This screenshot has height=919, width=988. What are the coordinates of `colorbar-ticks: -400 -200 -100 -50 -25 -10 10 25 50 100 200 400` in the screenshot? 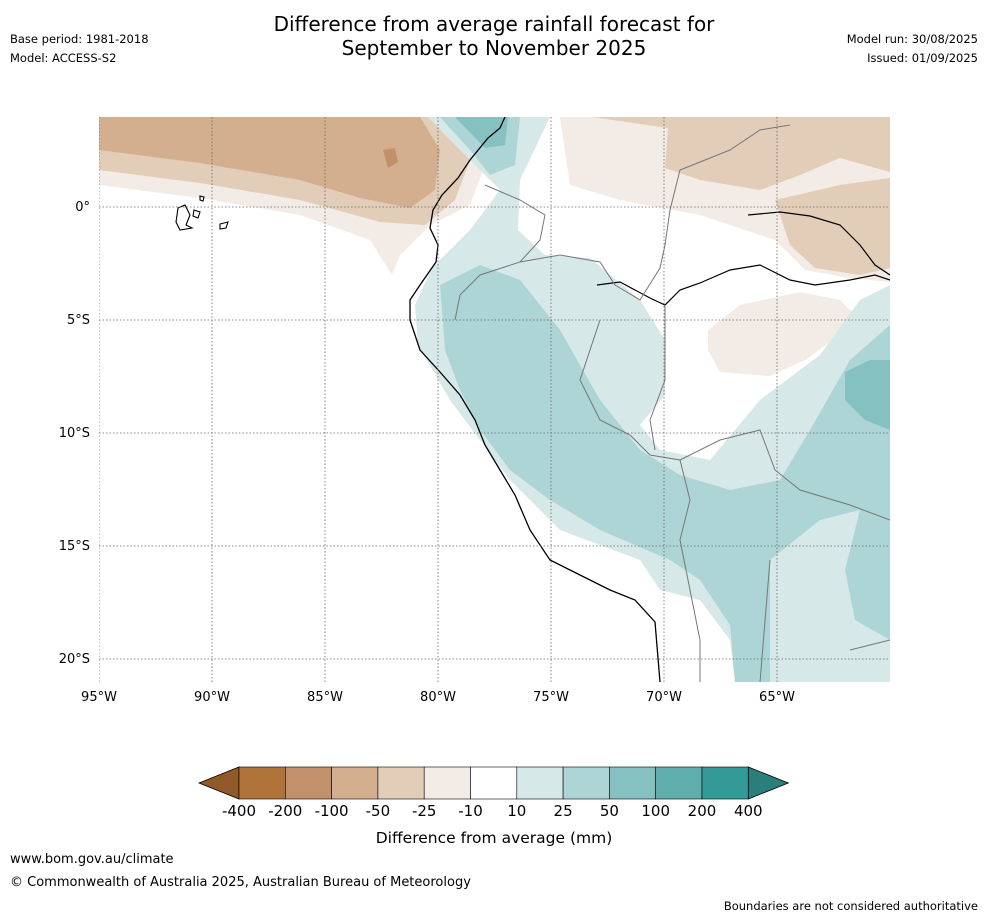 It's located at (492, 811).